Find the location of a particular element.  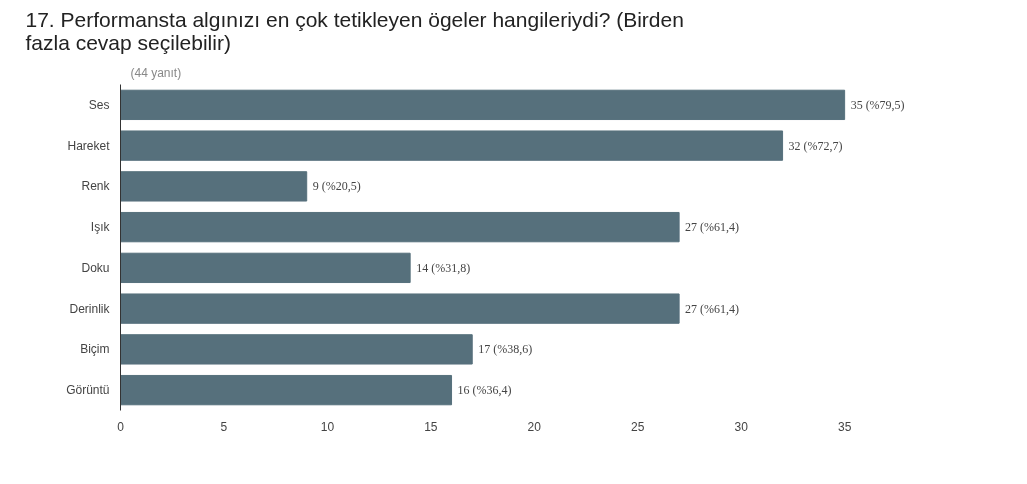

data-label: 35 (%79,5) is located at coordinates (877, 104).